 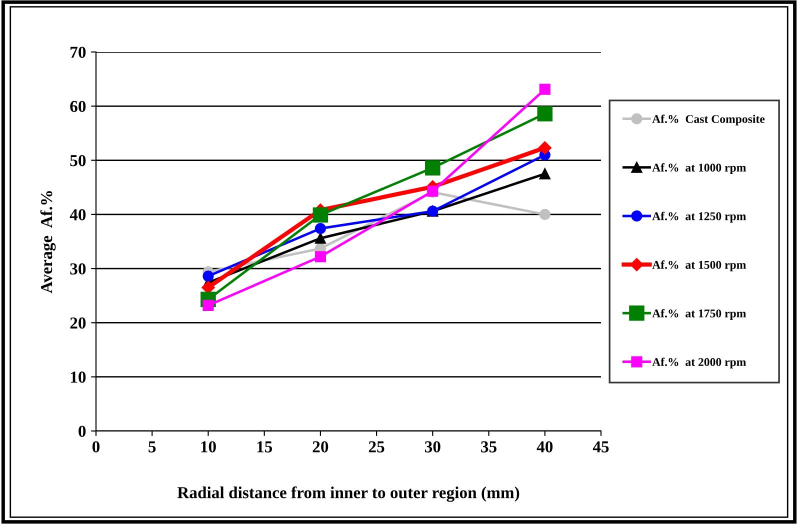 I want to click on y-tick-label: 60, so click(x=78, y=106).